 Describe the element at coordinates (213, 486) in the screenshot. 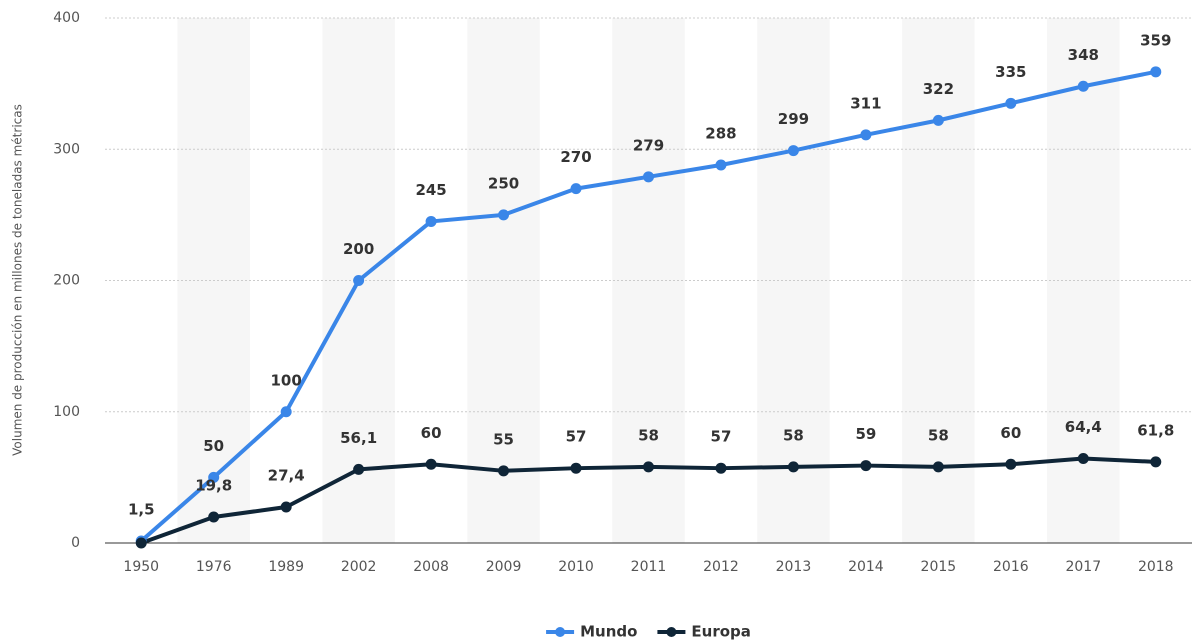

I see `data-label: 19,8` at that location.